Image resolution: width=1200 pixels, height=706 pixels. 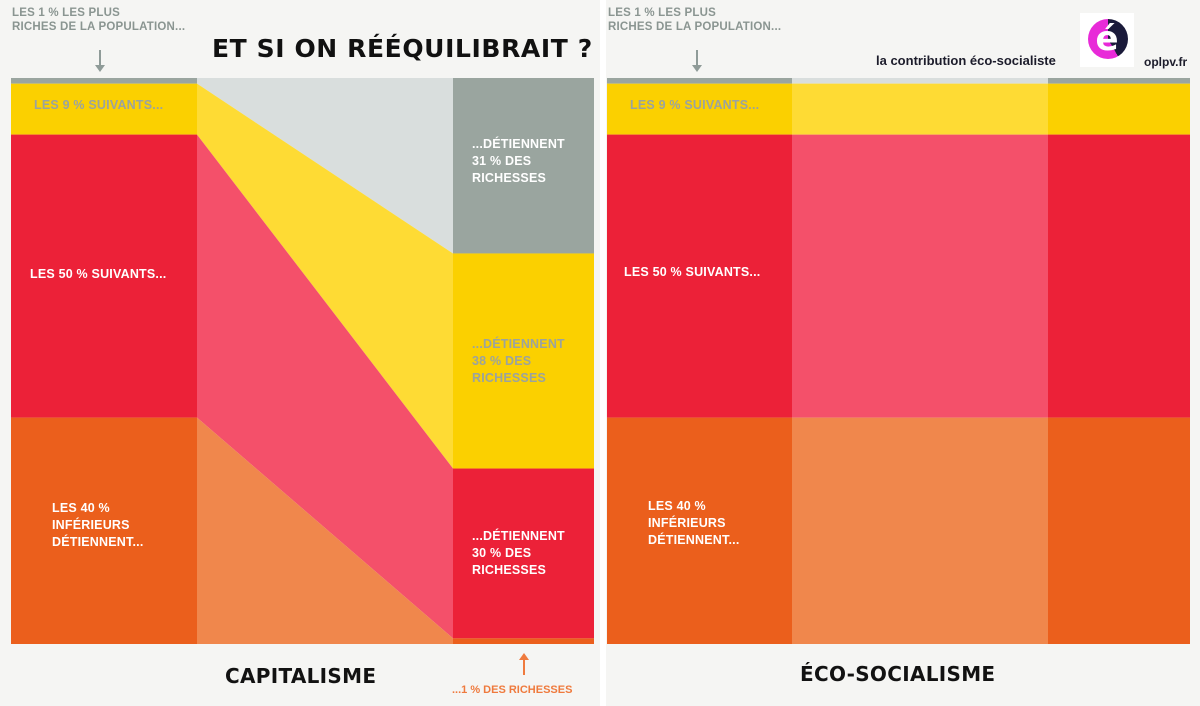 What do you see at coordinates (518, 553) in the screenshot?
I see `wealth-label-next-50: ...DÉTIENNENT 30 % DES RICHESSES` at bounding box center [518, 553].